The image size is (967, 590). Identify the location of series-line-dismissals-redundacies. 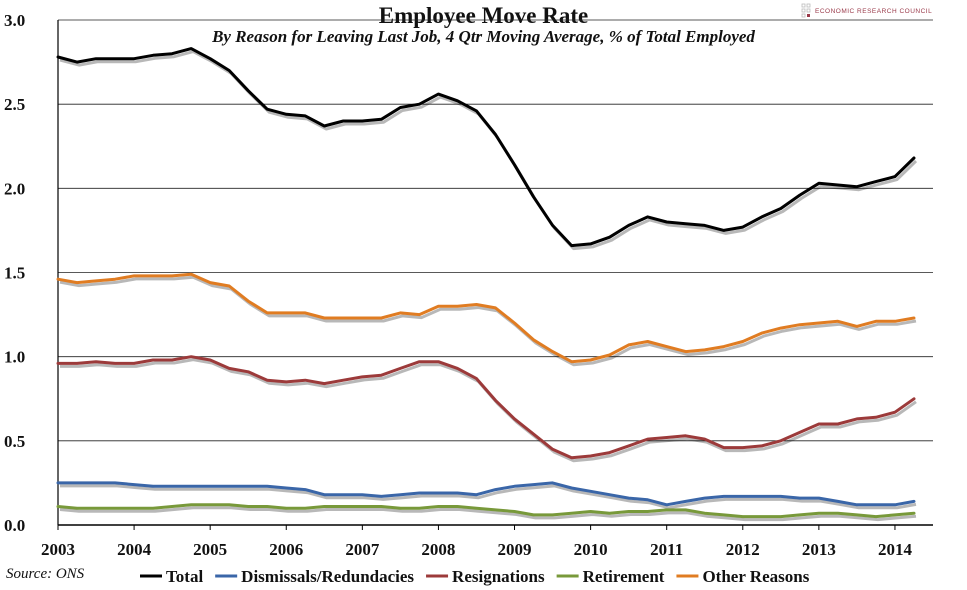
(486, 494).